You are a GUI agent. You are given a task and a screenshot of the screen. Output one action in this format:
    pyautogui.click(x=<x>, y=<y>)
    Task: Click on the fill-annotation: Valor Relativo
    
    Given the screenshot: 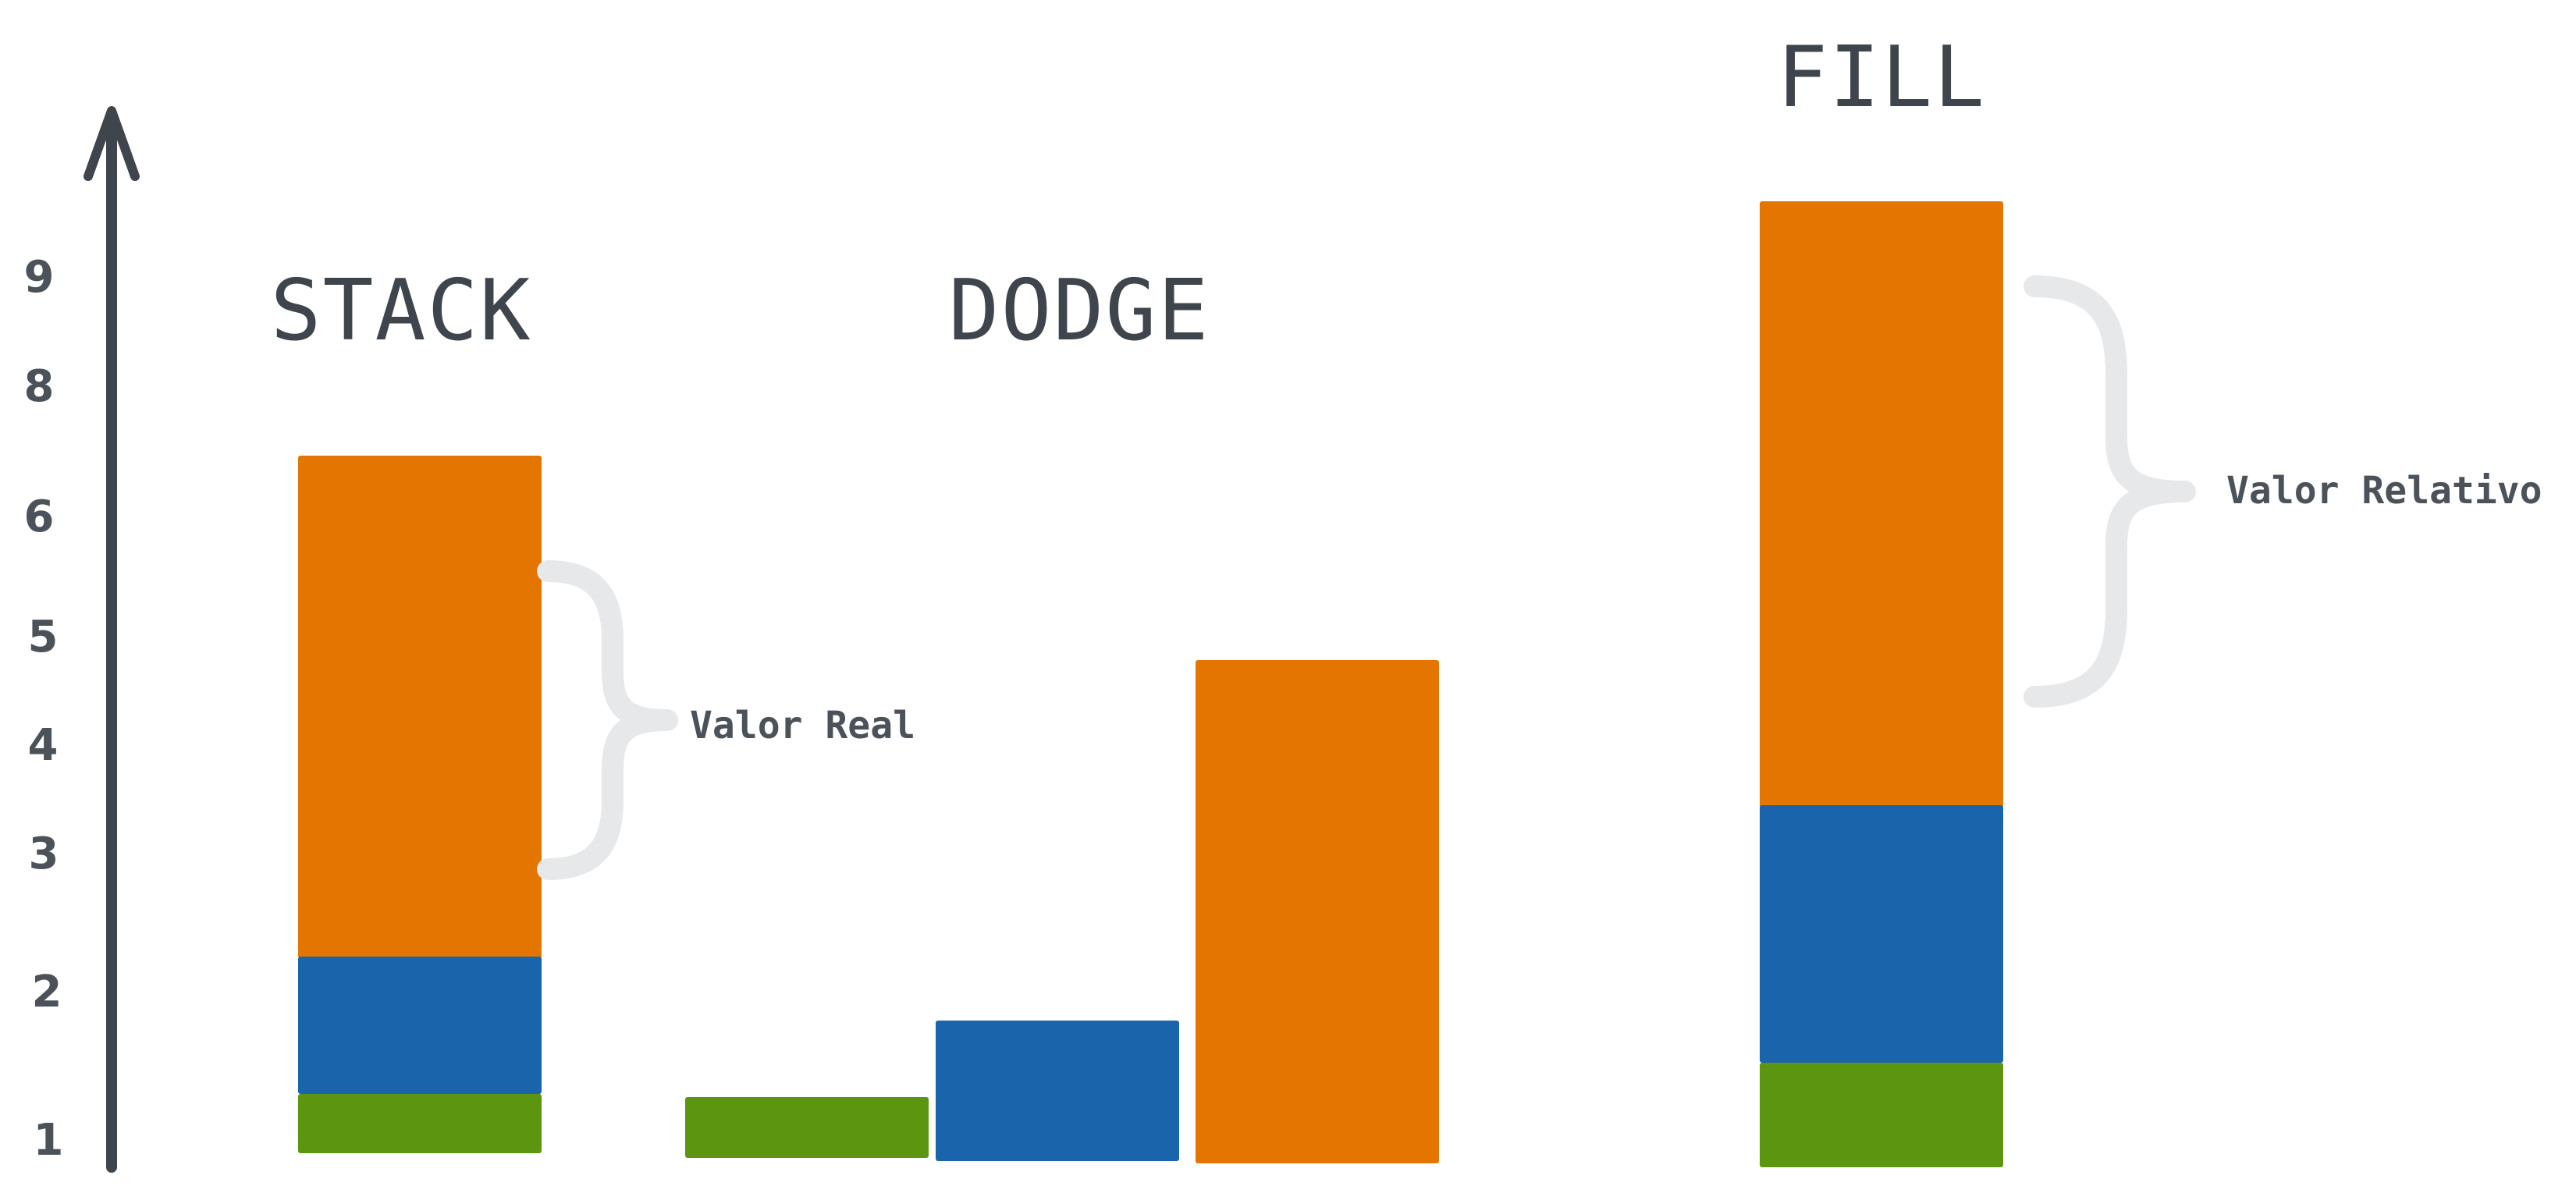 What is the action you would take?
    pyautogui.click(x=2384, y=491)
    